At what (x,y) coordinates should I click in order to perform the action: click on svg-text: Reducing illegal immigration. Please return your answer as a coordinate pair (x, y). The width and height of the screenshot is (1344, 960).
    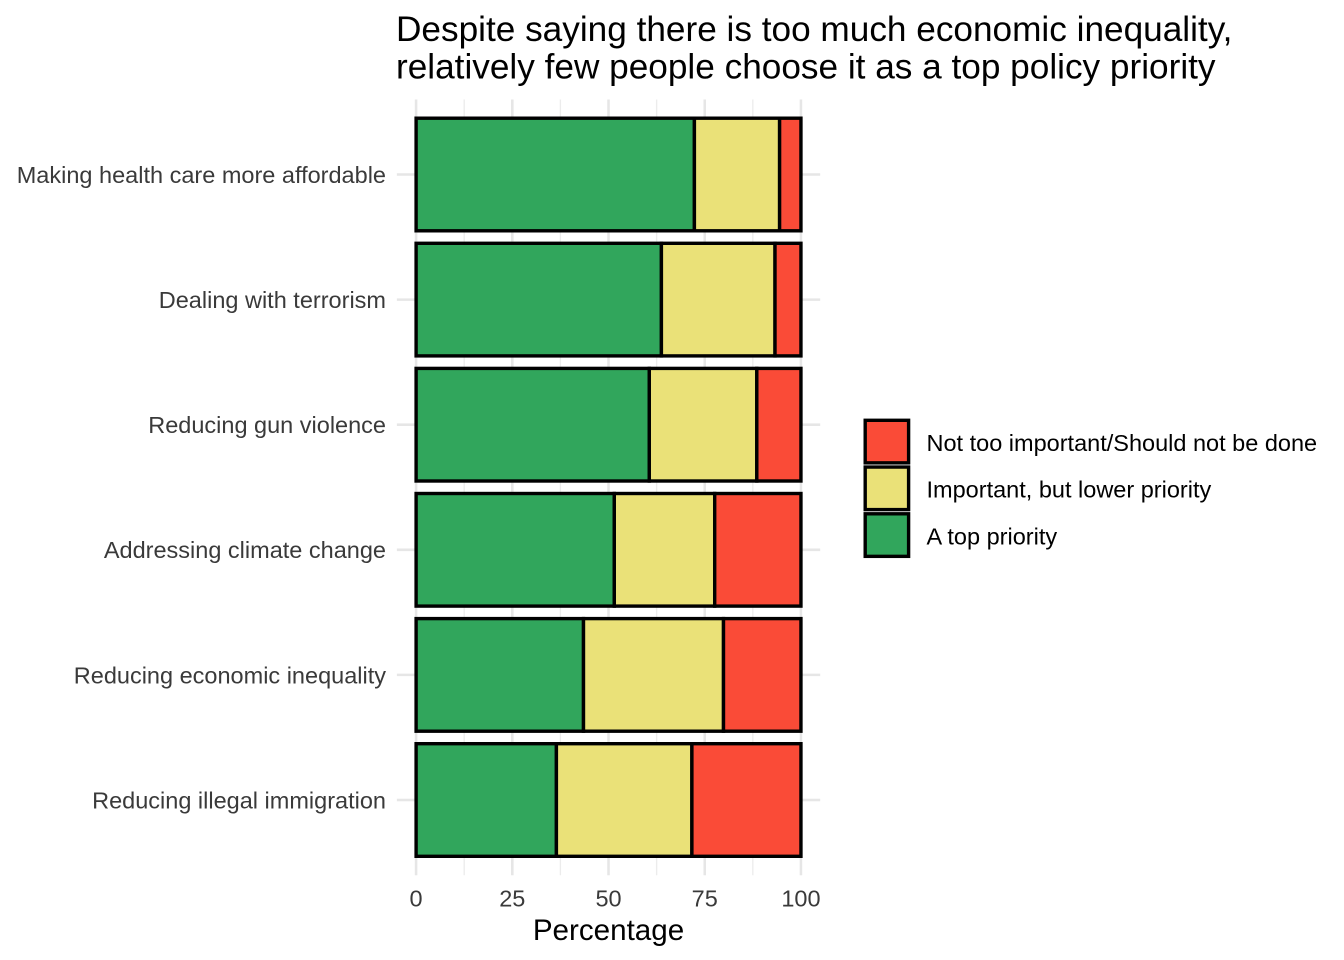
    Looking at the image, I should click on (239, 800).